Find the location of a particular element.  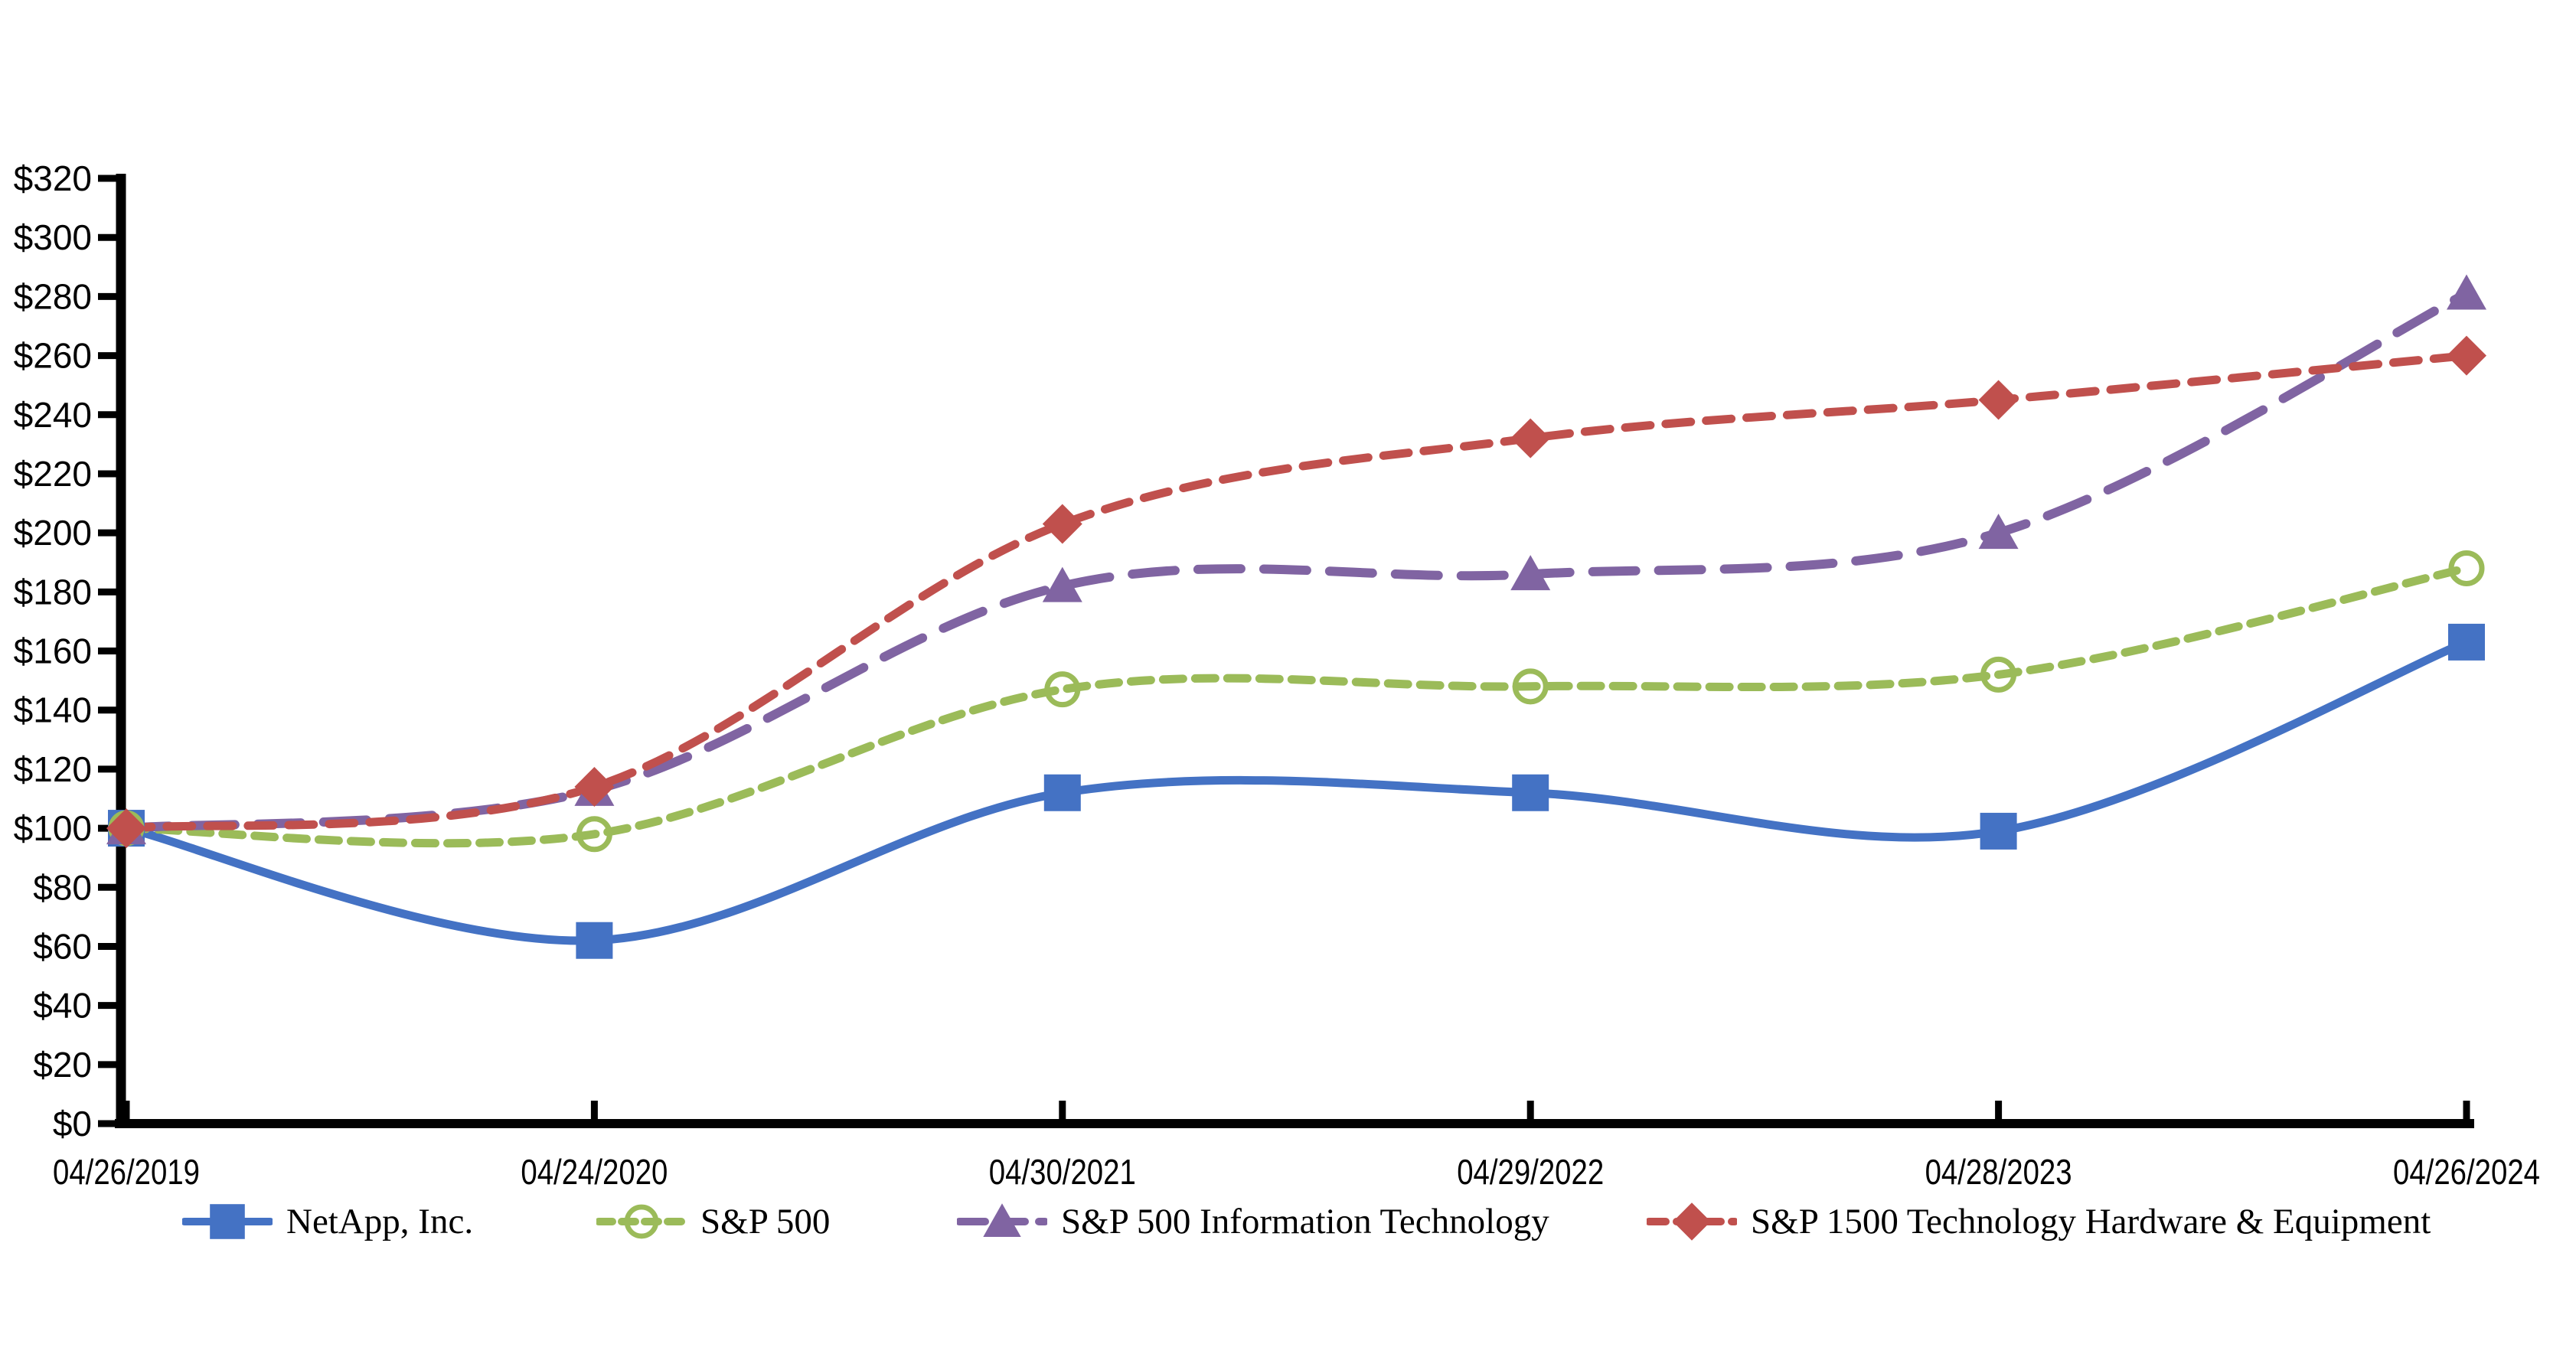

y-axis-label: $40 is located at coordinates (62, 1006).